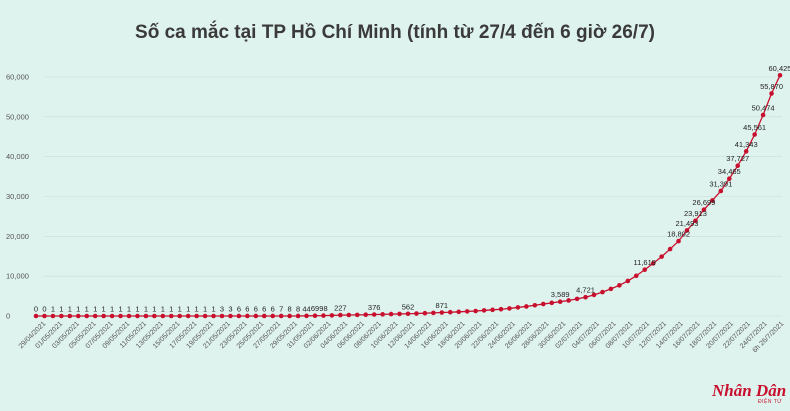 The height and width of the screenshot is (411, 790). What do you see at coordinates (737, 158) in the screenshot?
I see `data-label: 37,727` at bounding box center [737, 158].